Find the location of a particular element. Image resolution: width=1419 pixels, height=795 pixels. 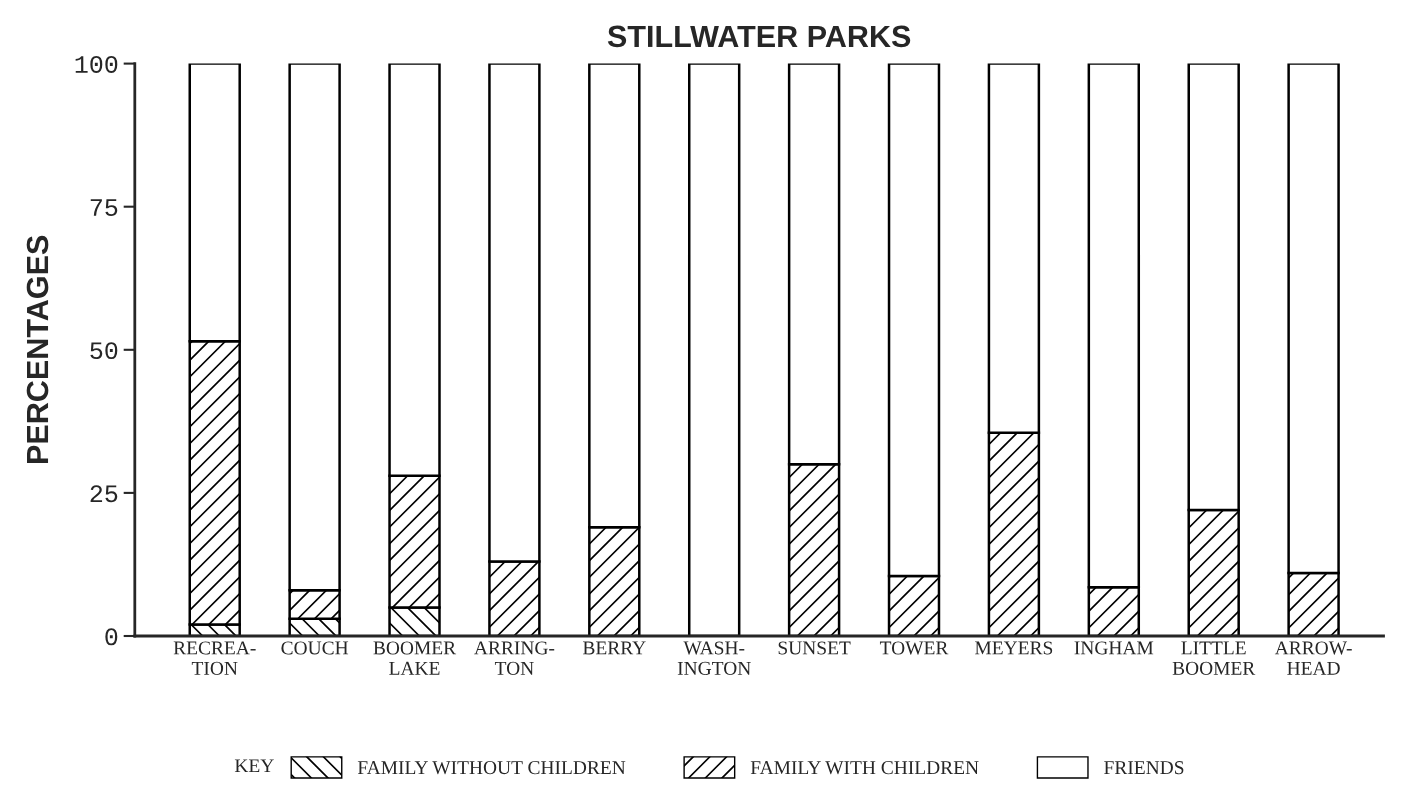

y-tick-label: 0 is located at coordinates (111, 637).